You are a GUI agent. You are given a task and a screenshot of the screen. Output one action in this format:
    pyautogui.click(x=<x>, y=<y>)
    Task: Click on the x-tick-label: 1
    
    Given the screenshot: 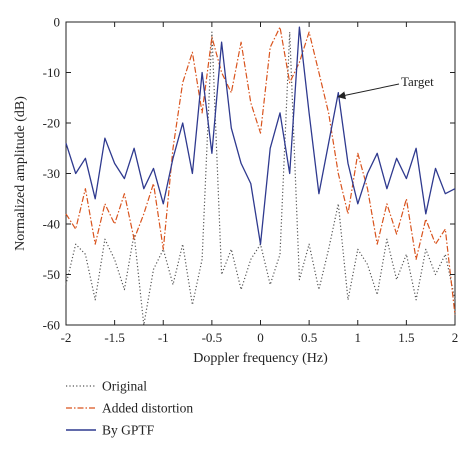 What is the action you would take?
    pyautogui.click(x=358, y=337)
    